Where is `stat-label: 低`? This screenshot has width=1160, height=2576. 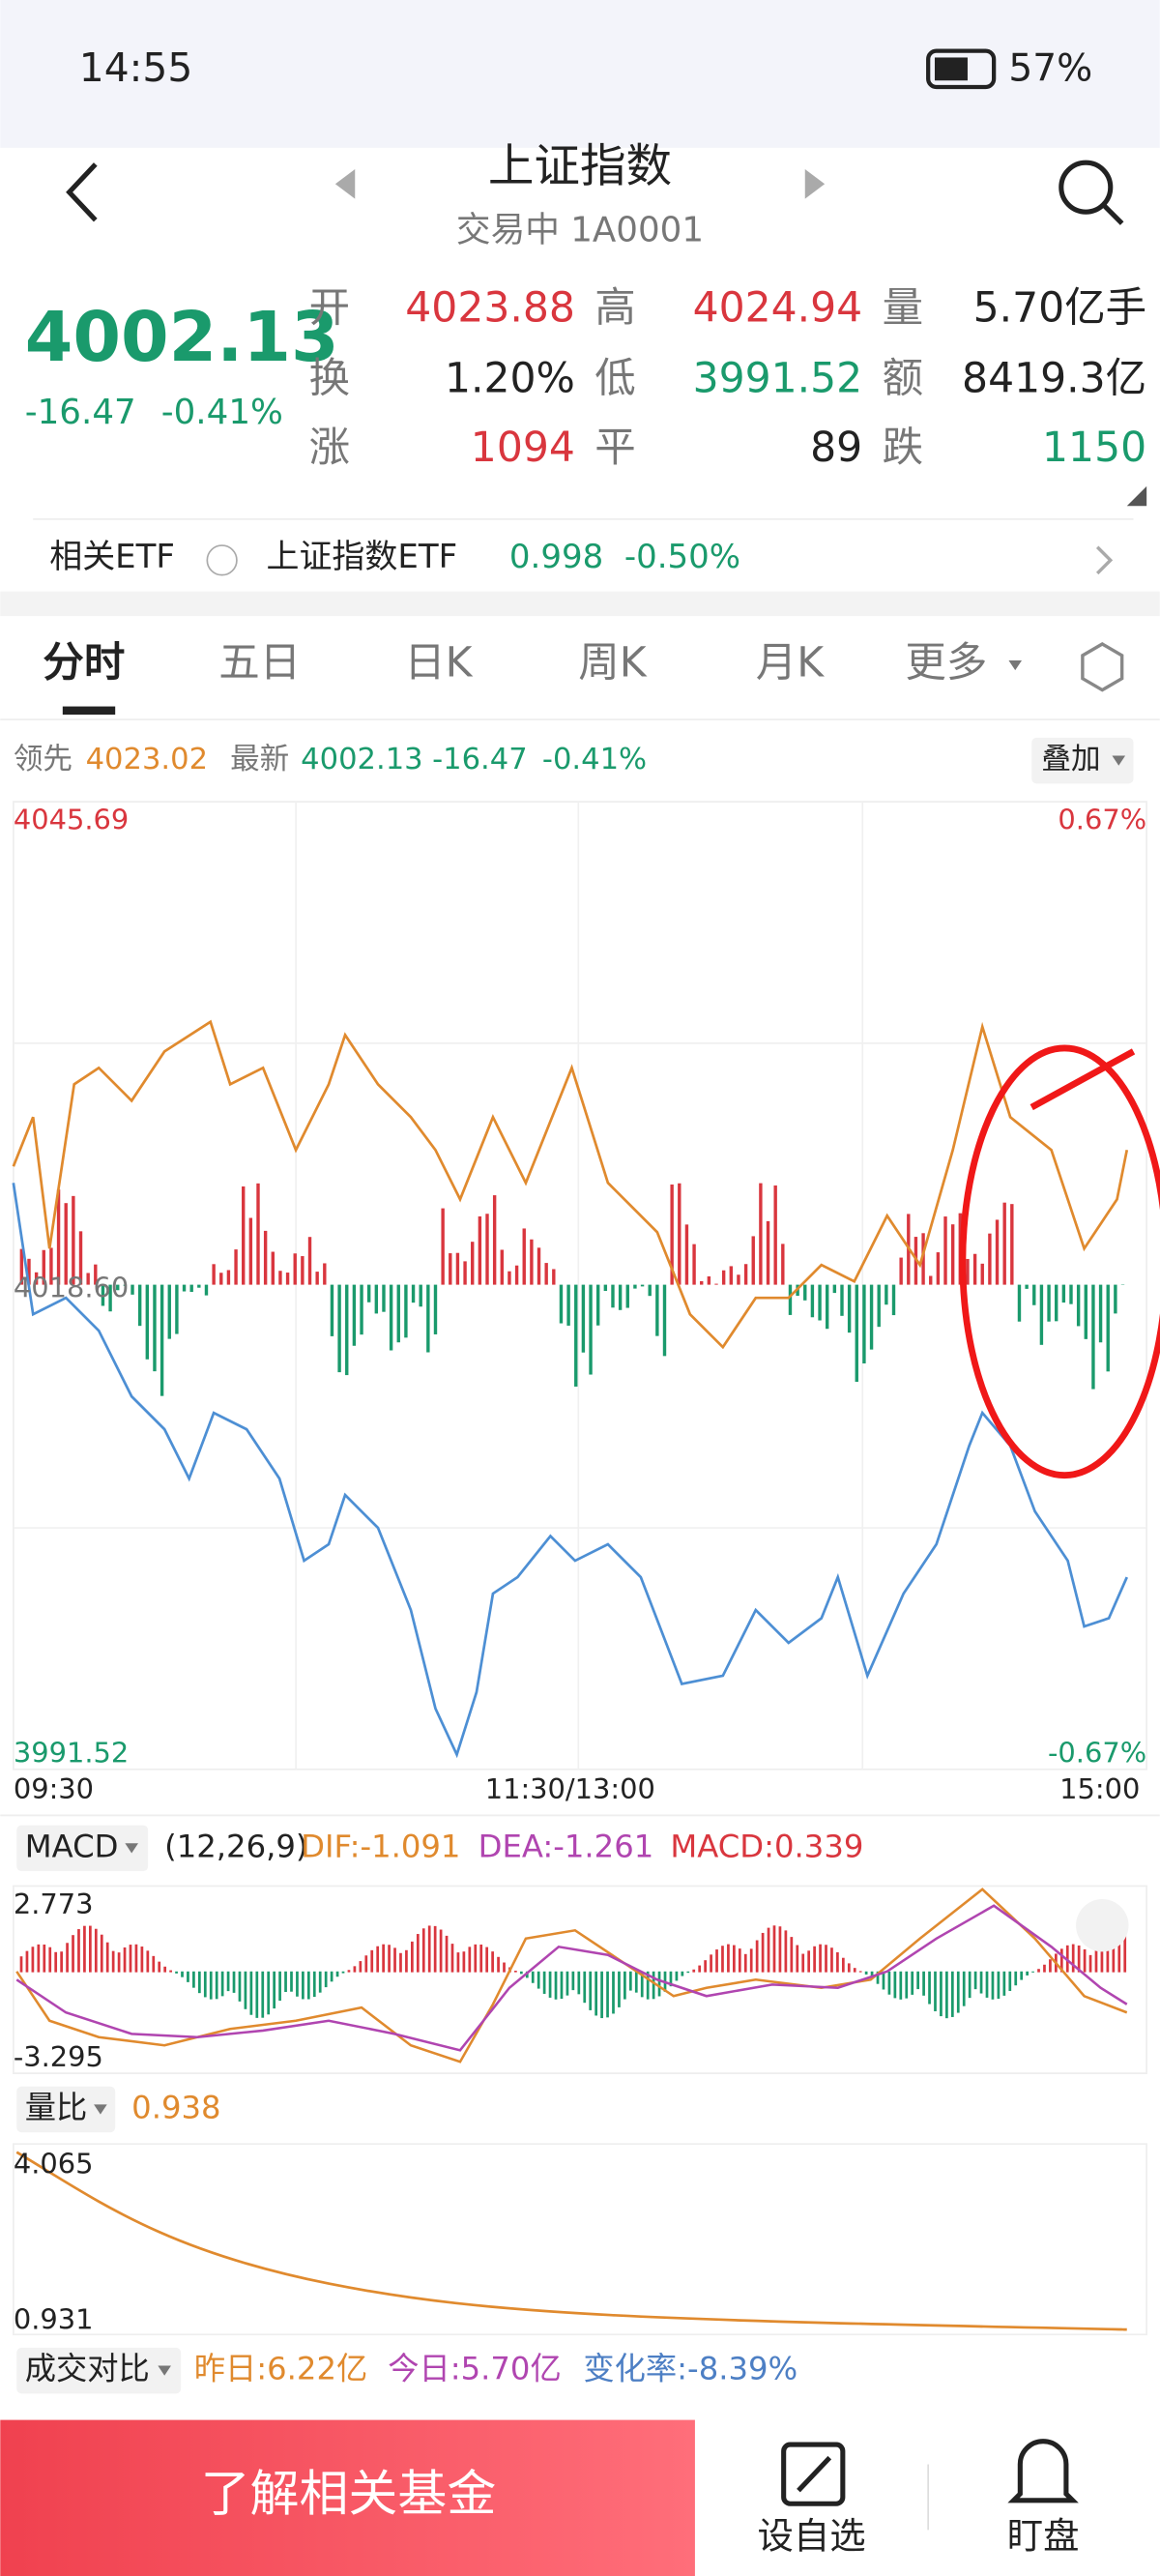 stat-label: 低 is located at coordinates (614, 379).